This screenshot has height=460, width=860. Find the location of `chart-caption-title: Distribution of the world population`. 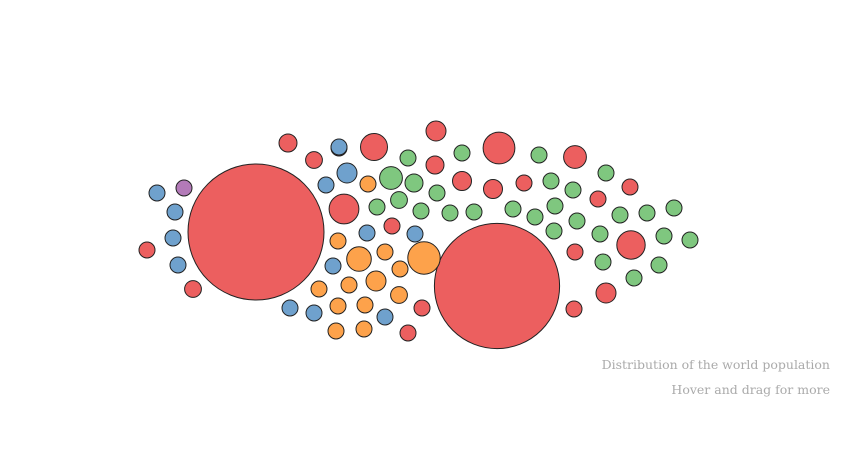

chart-caption-title: Distribution of the world population is located at coordinates (715, 364).